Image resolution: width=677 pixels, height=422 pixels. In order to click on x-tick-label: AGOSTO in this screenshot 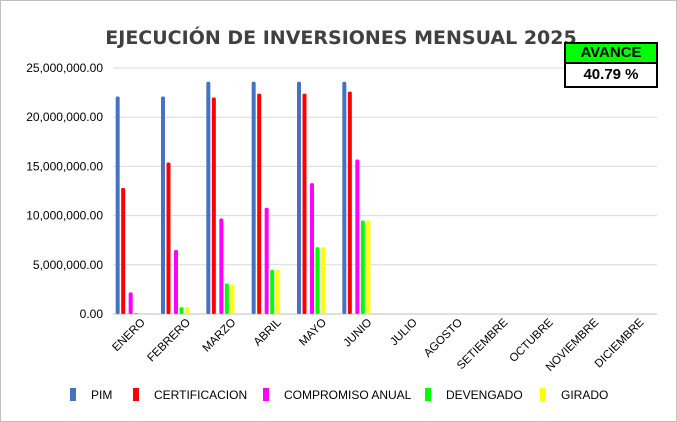, I will do `click(443, 338)`.